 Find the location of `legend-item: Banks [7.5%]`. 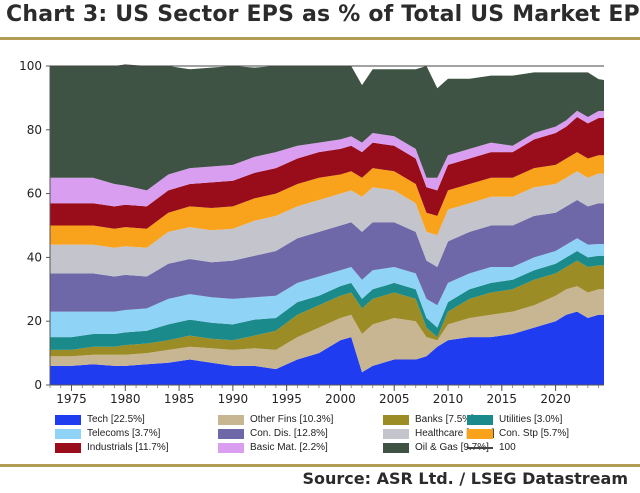

legend-item: Banks [7.5%] is located at coordinates (428, 419).